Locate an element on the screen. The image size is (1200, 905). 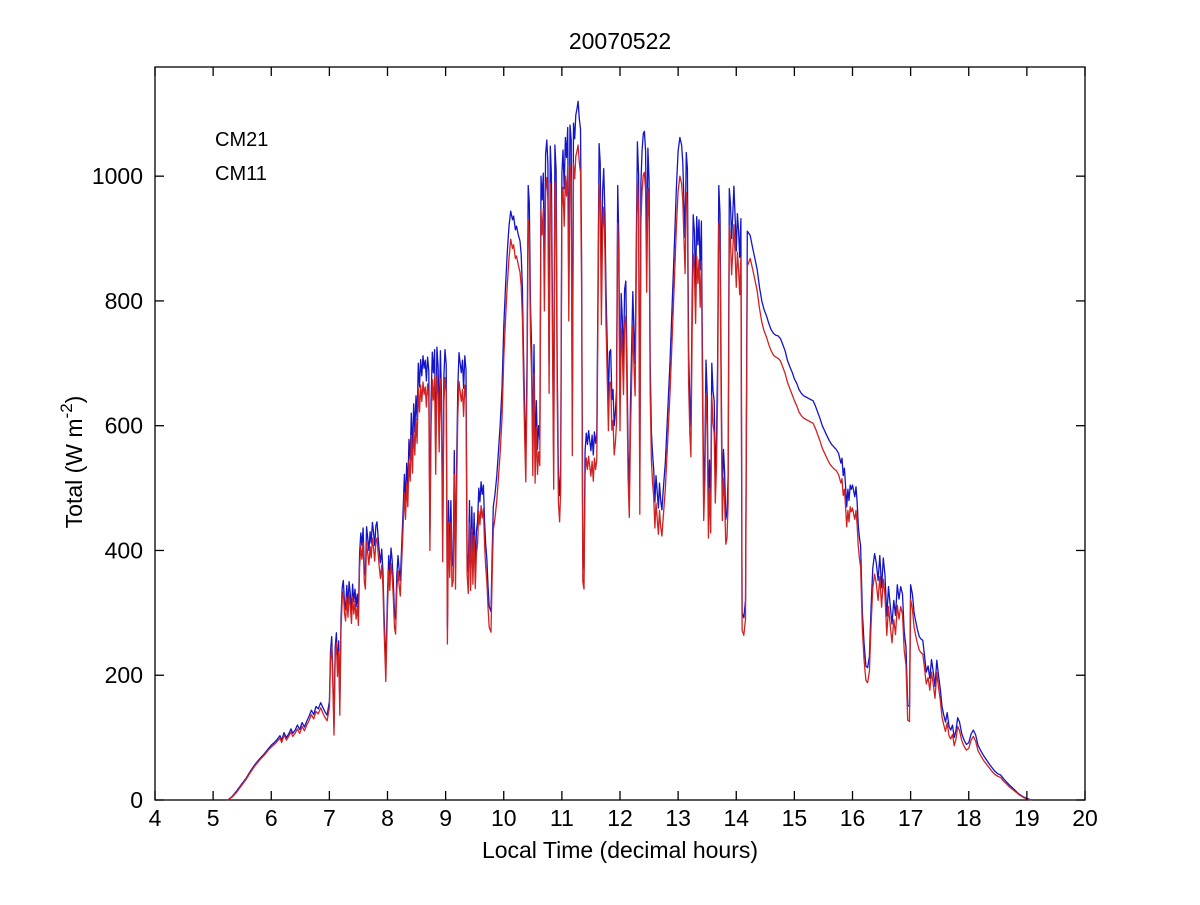
y-tick-label: 200 is located at coordinates (124, 675).